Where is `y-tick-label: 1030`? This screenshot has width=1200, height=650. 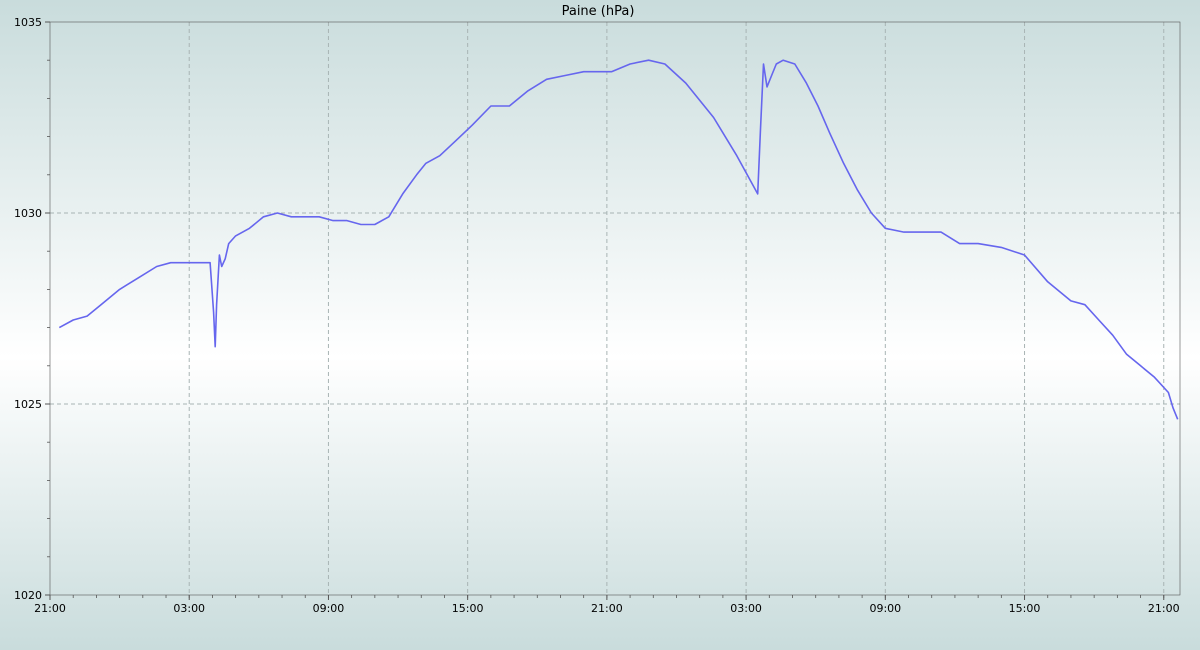 y-tick-label: 1030 is located at coordinates (28, 213).